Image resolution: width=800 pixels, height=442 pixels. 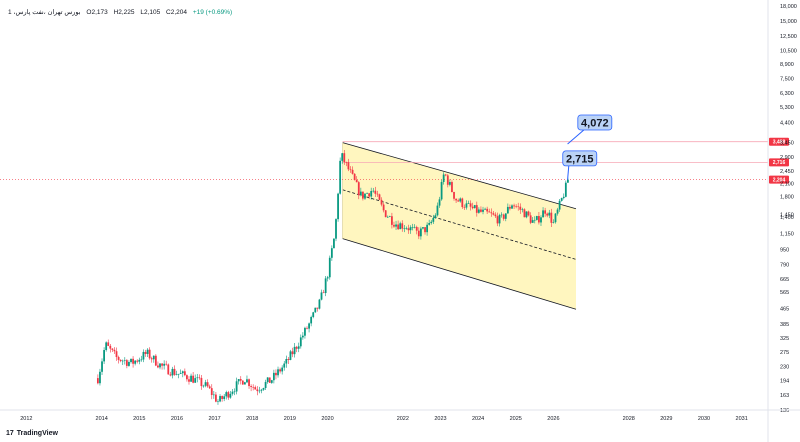 I want to click on y-tick-label: 2,450, so click(x=787, y=172).